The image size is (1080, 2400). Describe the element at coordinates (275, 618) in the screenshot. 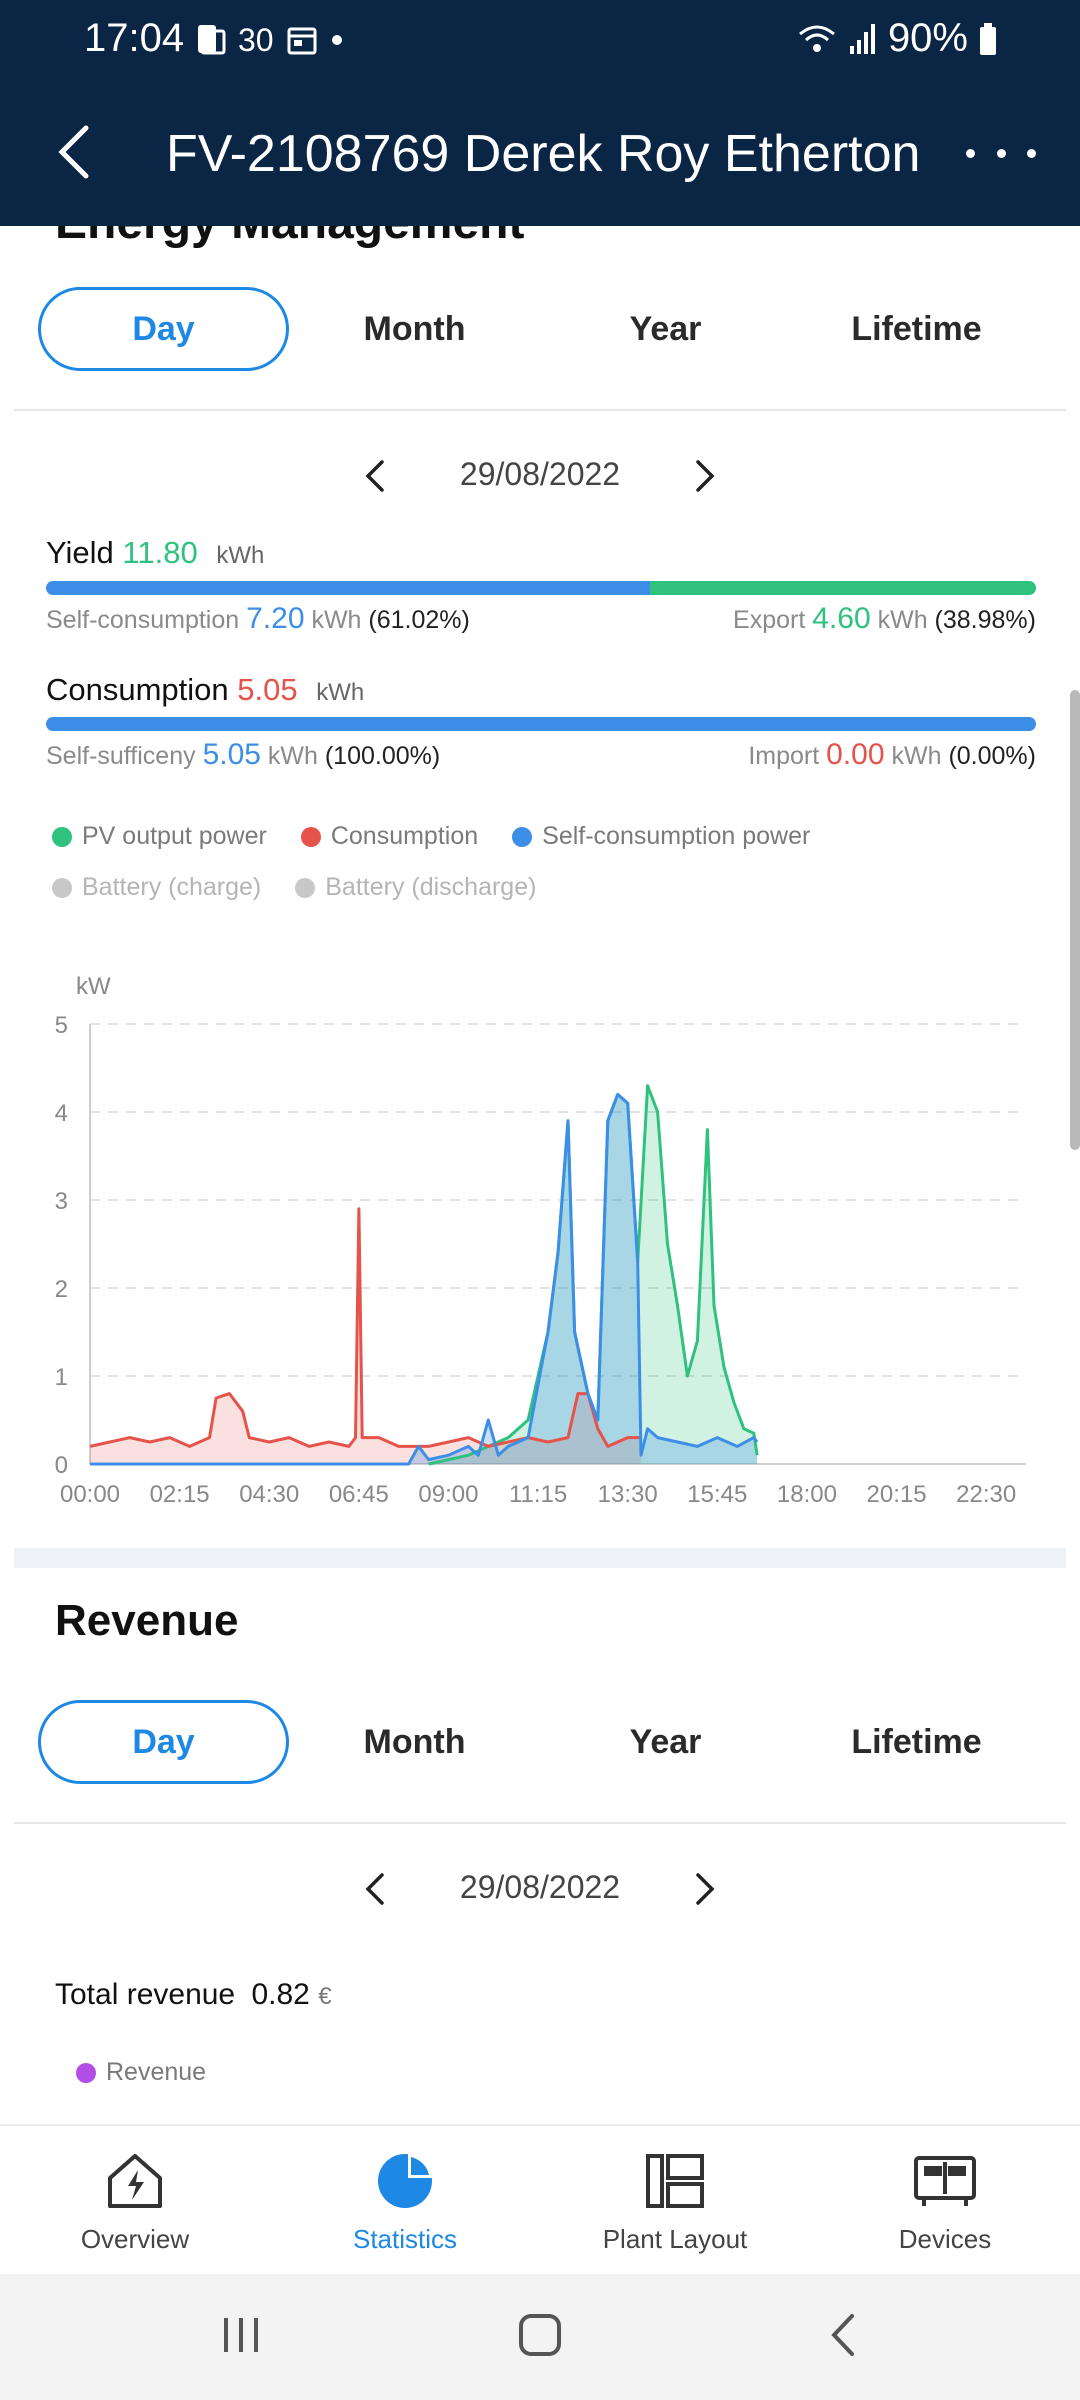

I see `self-consumption-value: 7.20` at that location.